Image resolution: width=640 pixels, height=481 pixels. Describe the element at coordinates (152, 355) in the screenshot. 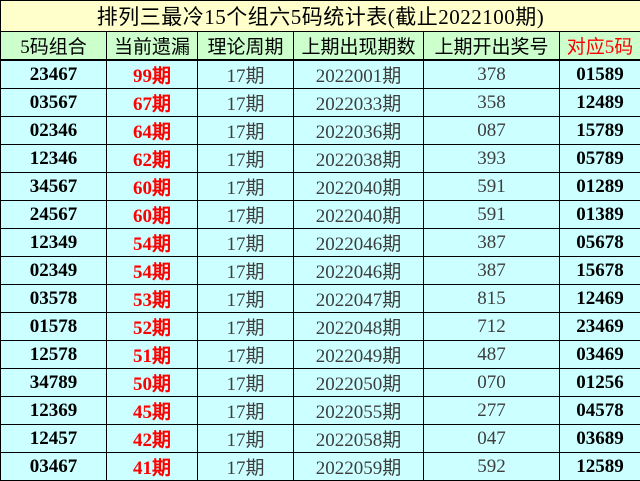

I see `cell-miss: 51期` at that location.